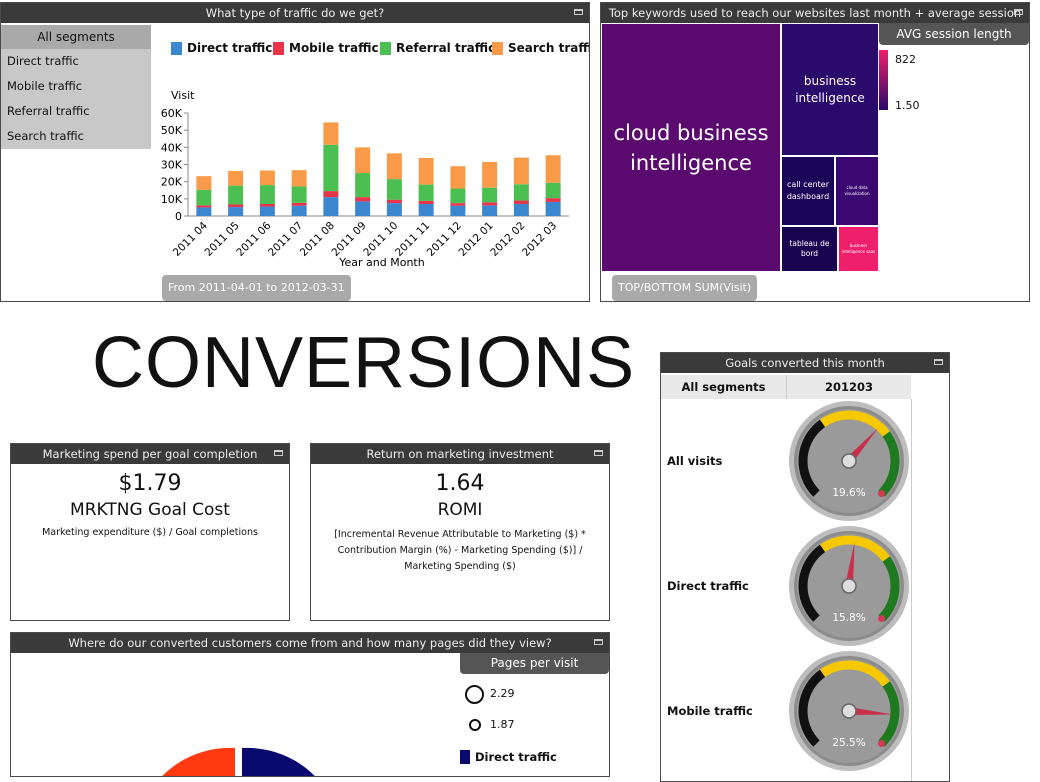  Describe the element at coordinates (809, 249) in the screenshot. I see `treemap-tile-tableau-de-bord: tableau de bord` at that location.